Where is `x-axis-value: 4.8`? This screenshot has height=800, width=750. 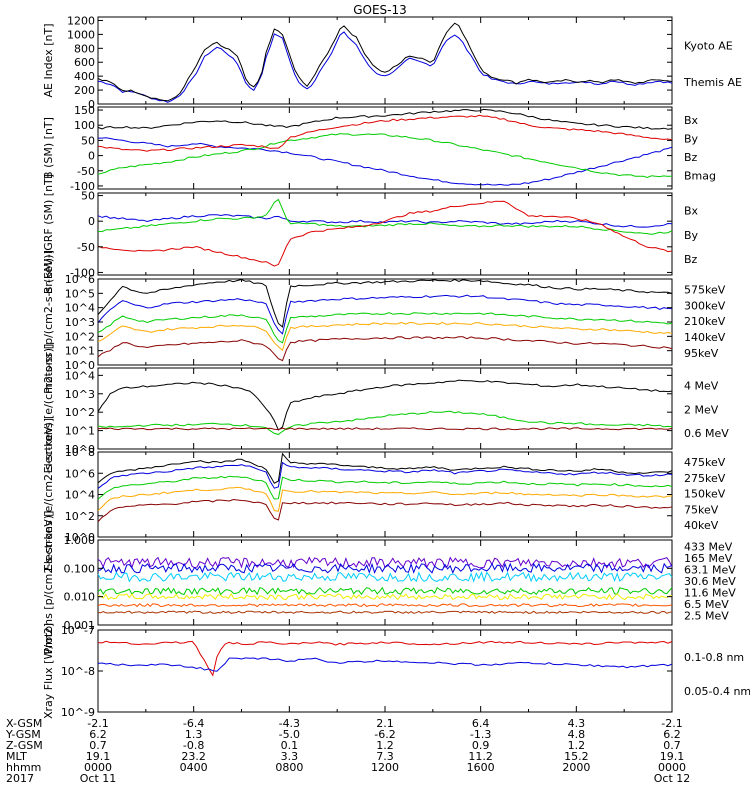 x-axis-value: 4.8 is located at coordinates (577, 734).